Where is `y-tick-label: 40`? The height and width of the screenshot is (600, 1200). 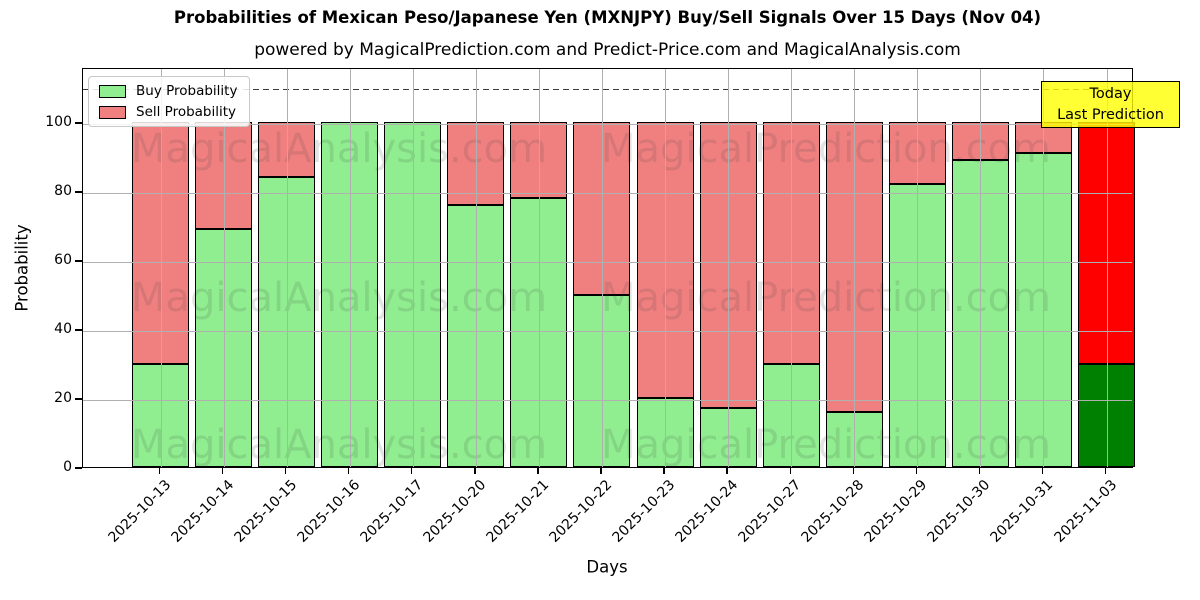 y-tick-label: 40 is located at coordinates (63, 329).